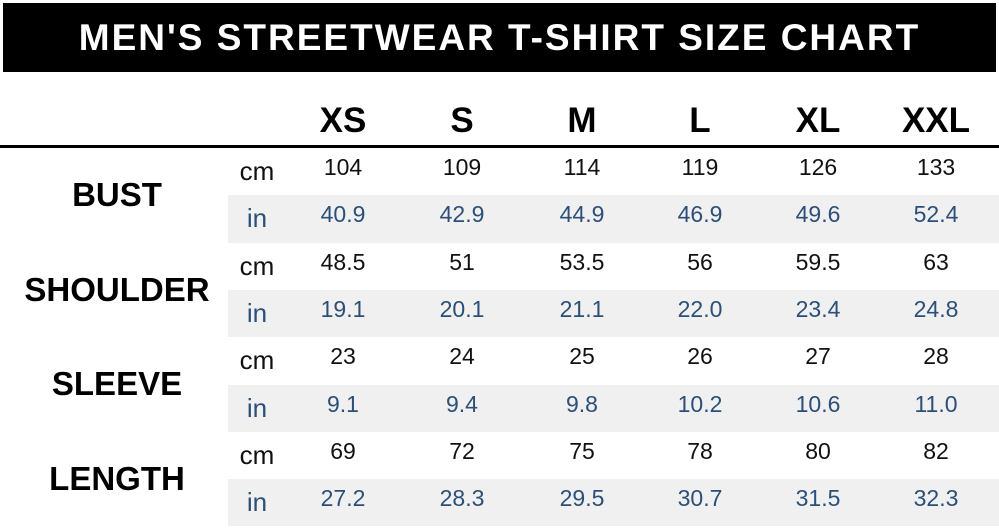 This screenshot has height=531, width=999. What do you see at coordinates (462, 261) in the screenshot?
I see `cm-value: 51` at bounding box center [462, 261].